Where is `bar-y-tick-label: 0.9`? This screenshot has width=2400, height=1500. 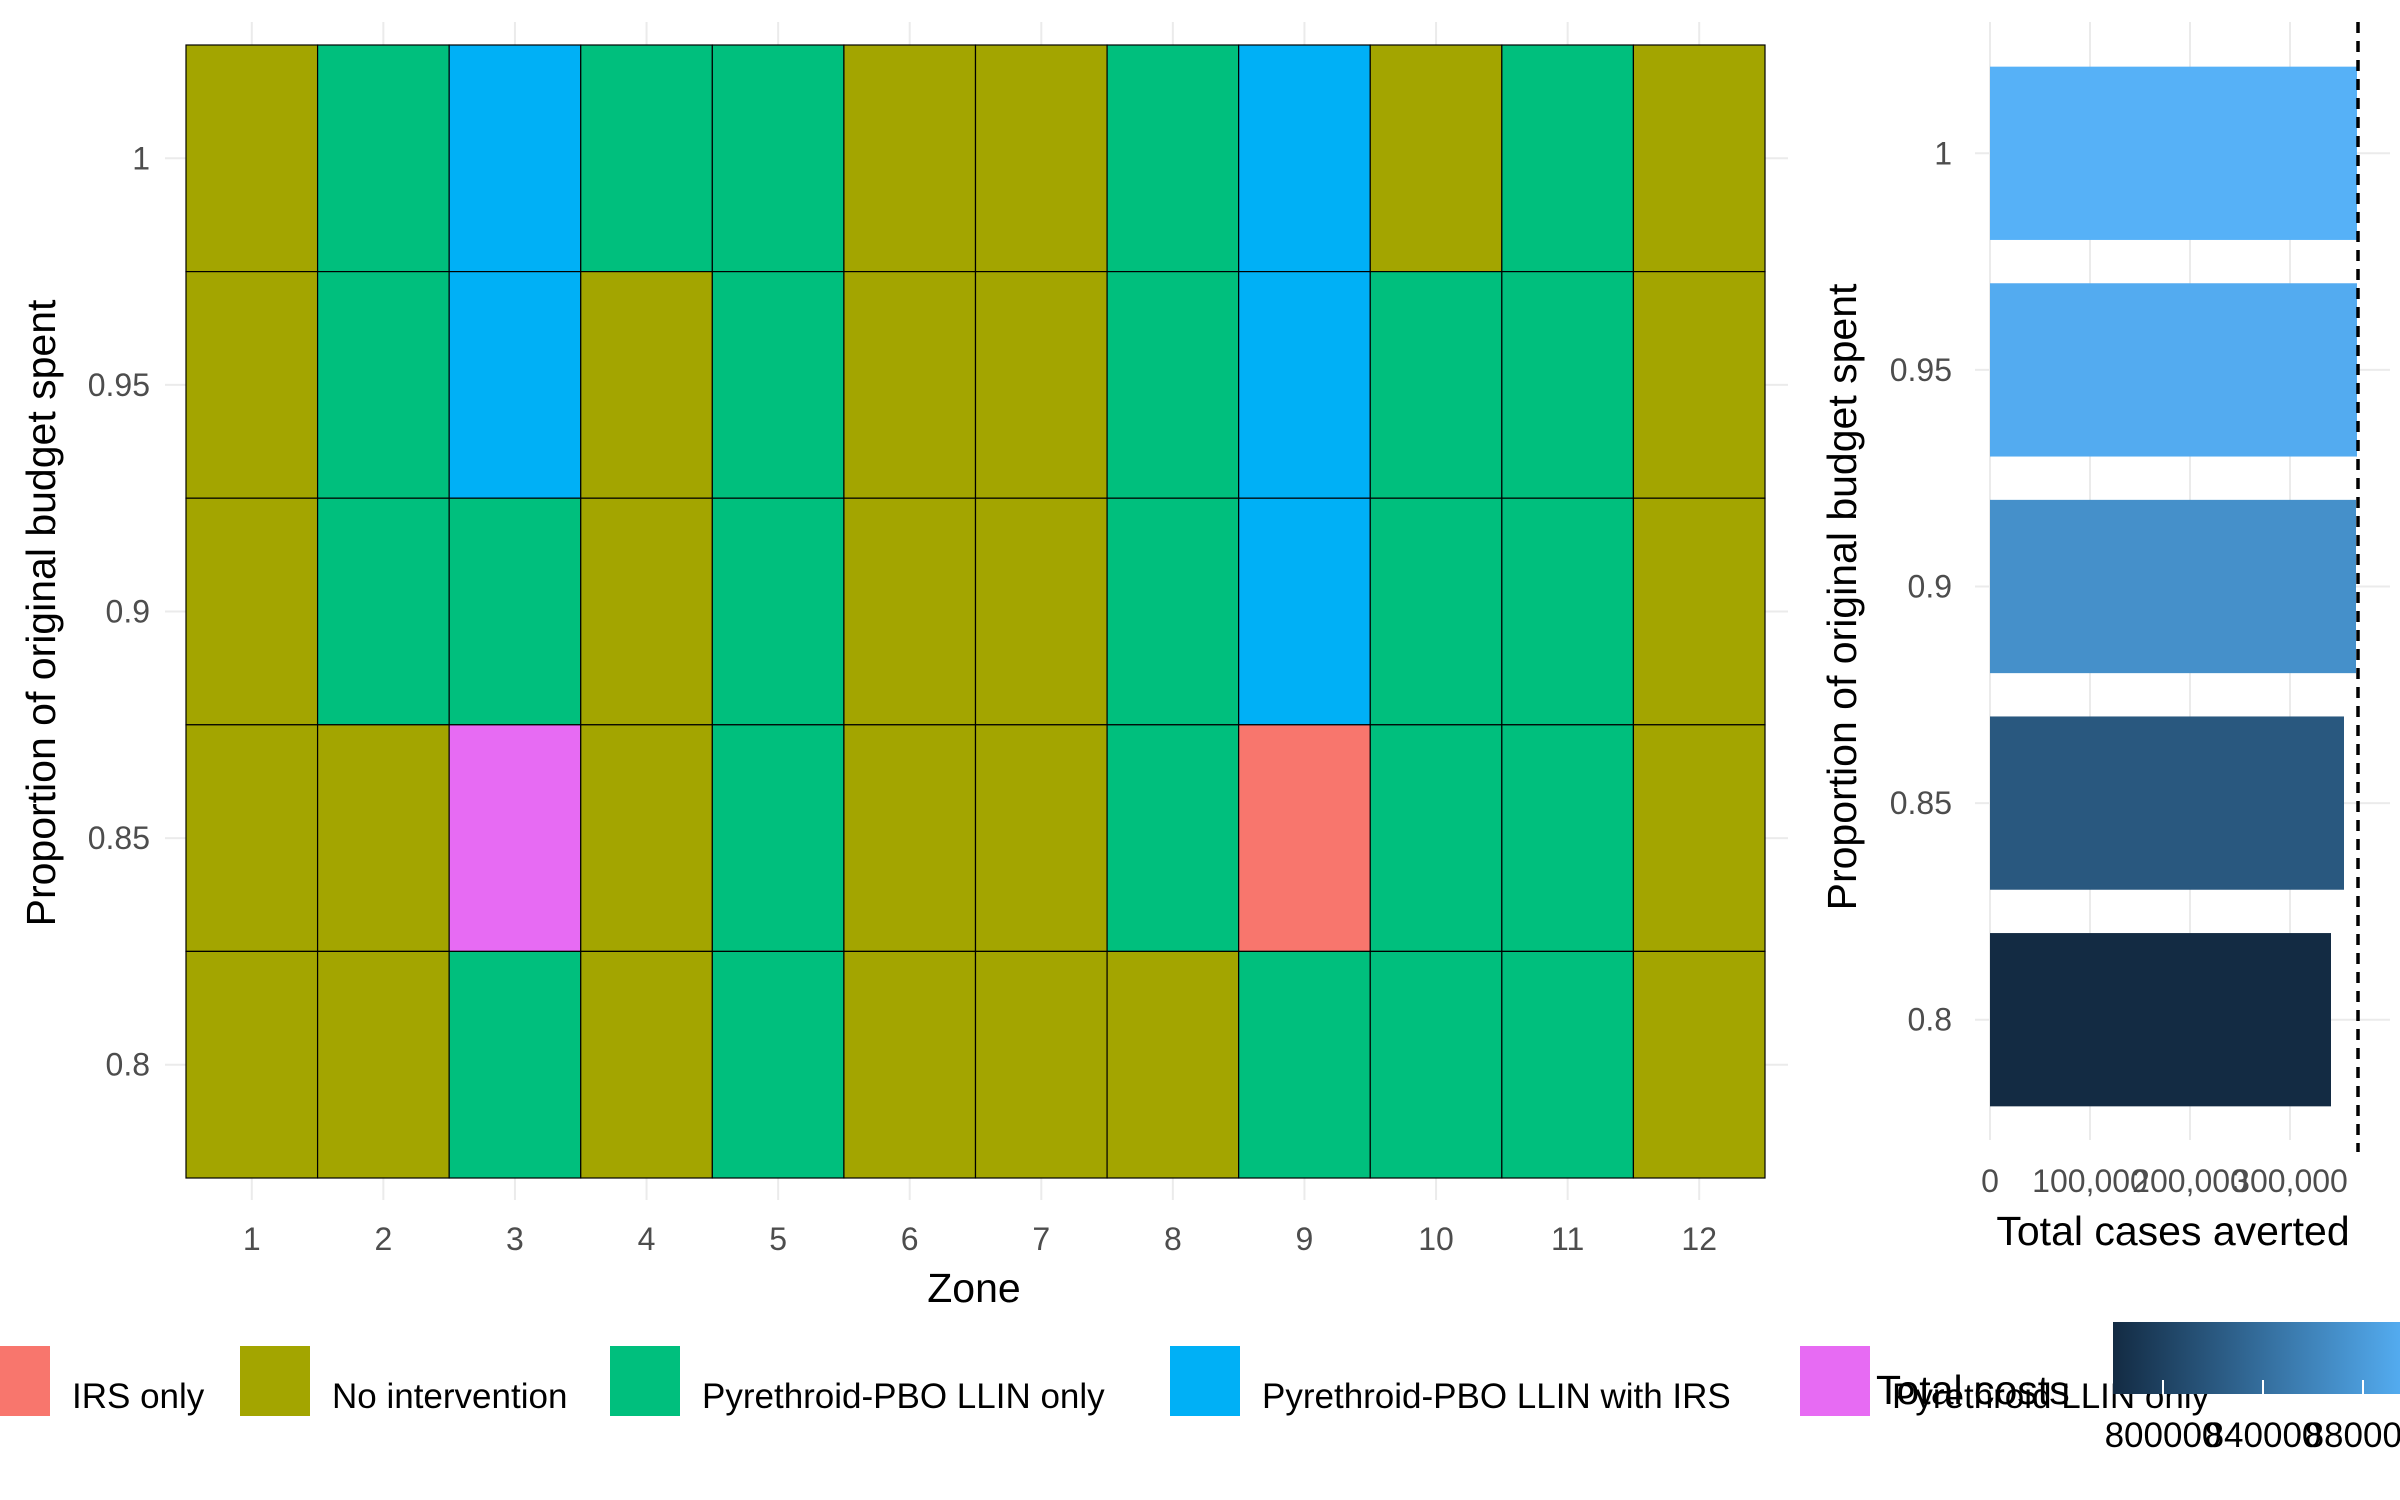 bar-y-tick-label: 0.9 is located at coordinates (1930, 587).